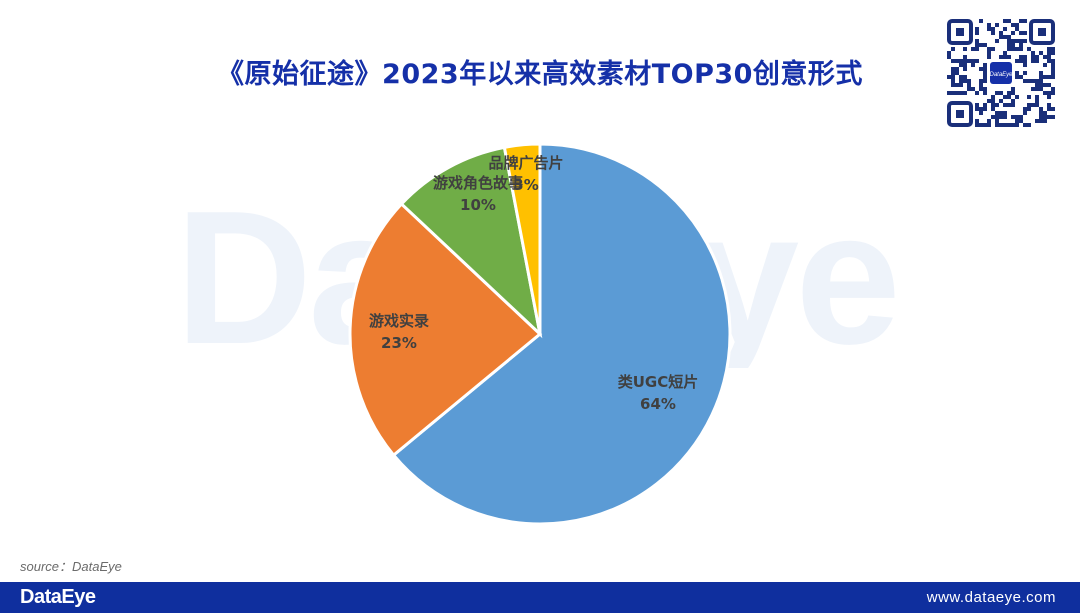 This screenshot has height=613, width=1080. I want to click on qr-code-icon: DataEye, so click(1001, 73).